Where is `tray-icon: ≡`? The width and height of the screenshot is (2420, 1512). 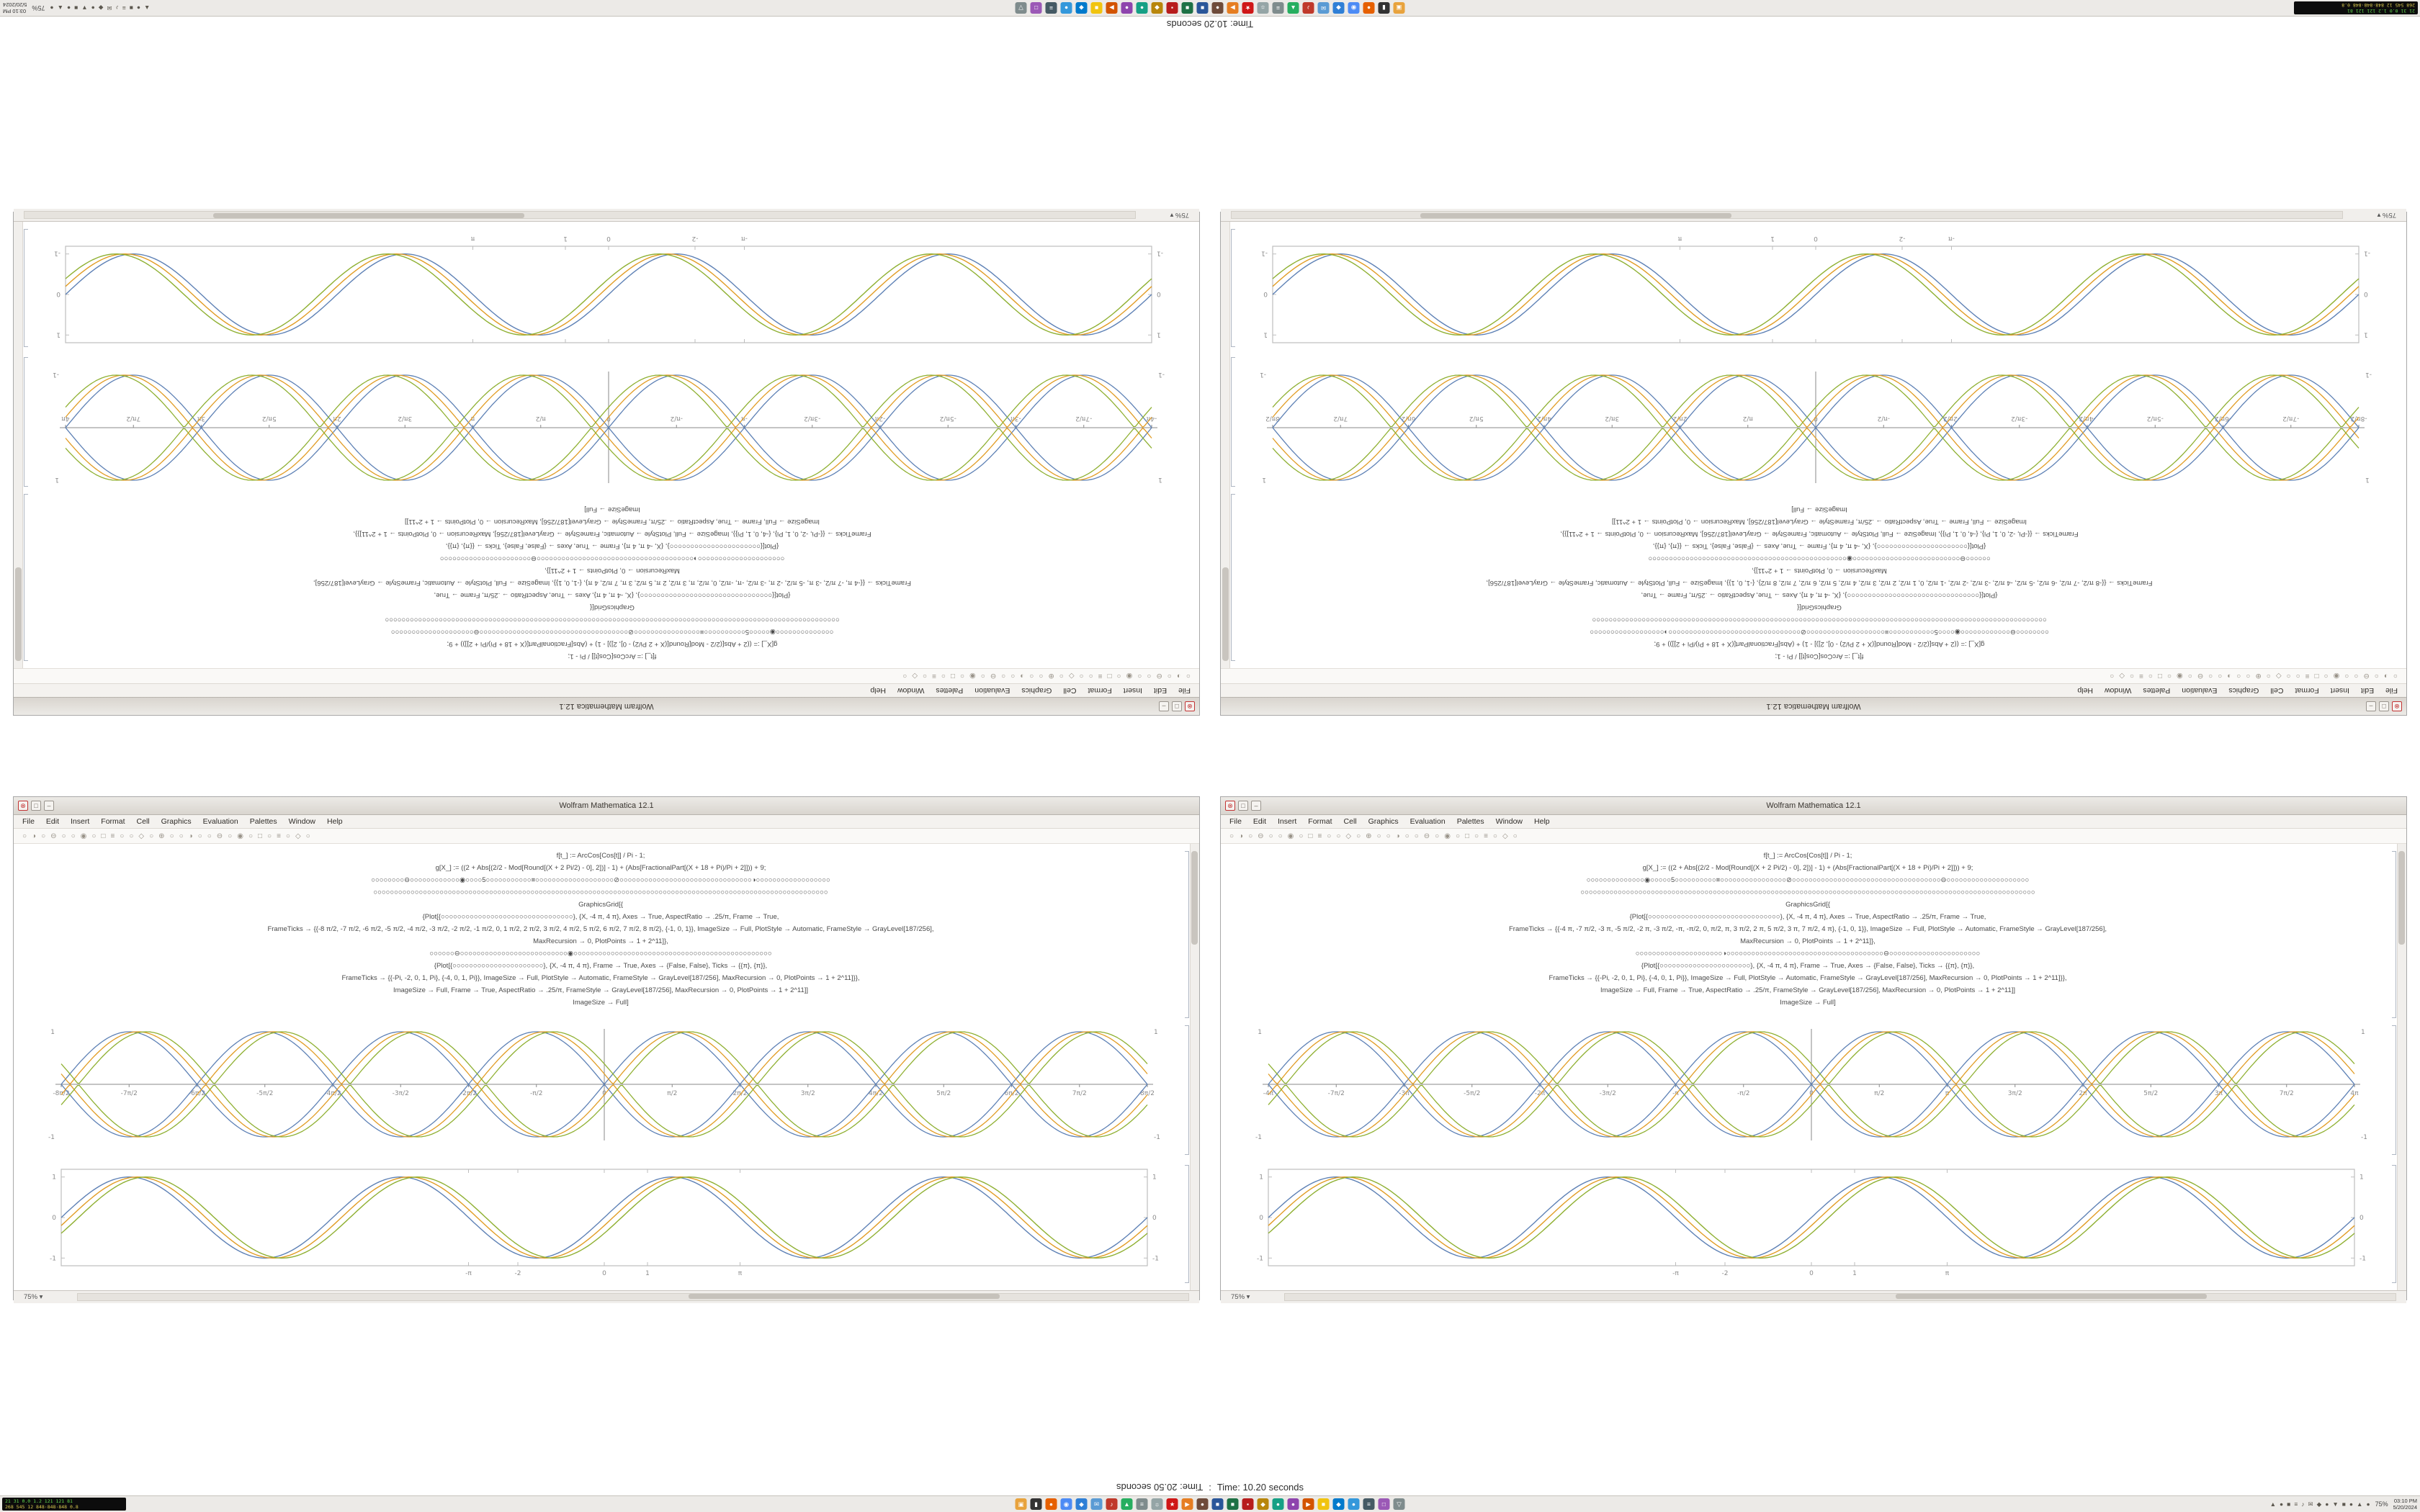 tray-icon: ≡ is located at coordinates (2296, 1504).